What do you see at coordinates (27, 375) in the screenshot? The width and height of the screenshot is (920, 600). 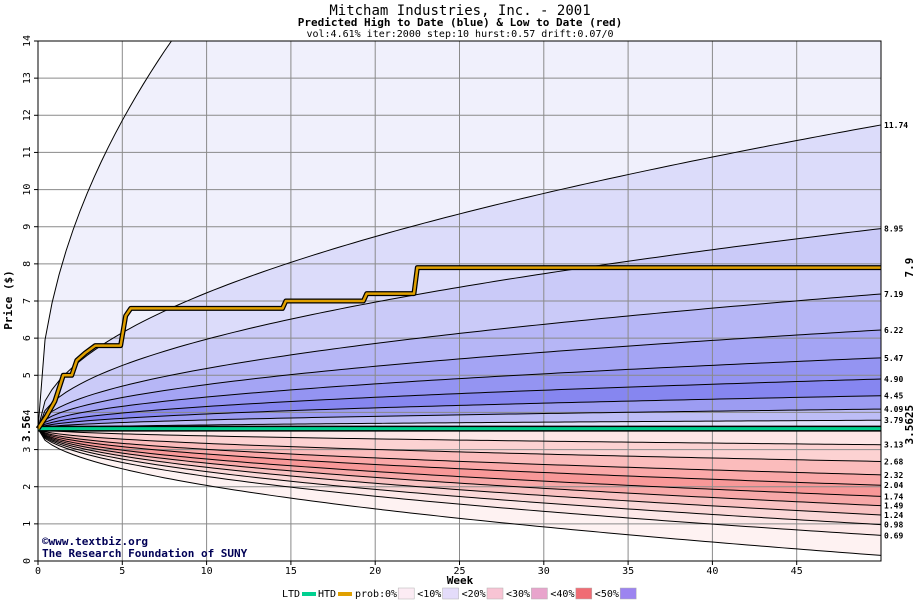 I see `y-tick-label: 5` at bounding box center [27, 375].